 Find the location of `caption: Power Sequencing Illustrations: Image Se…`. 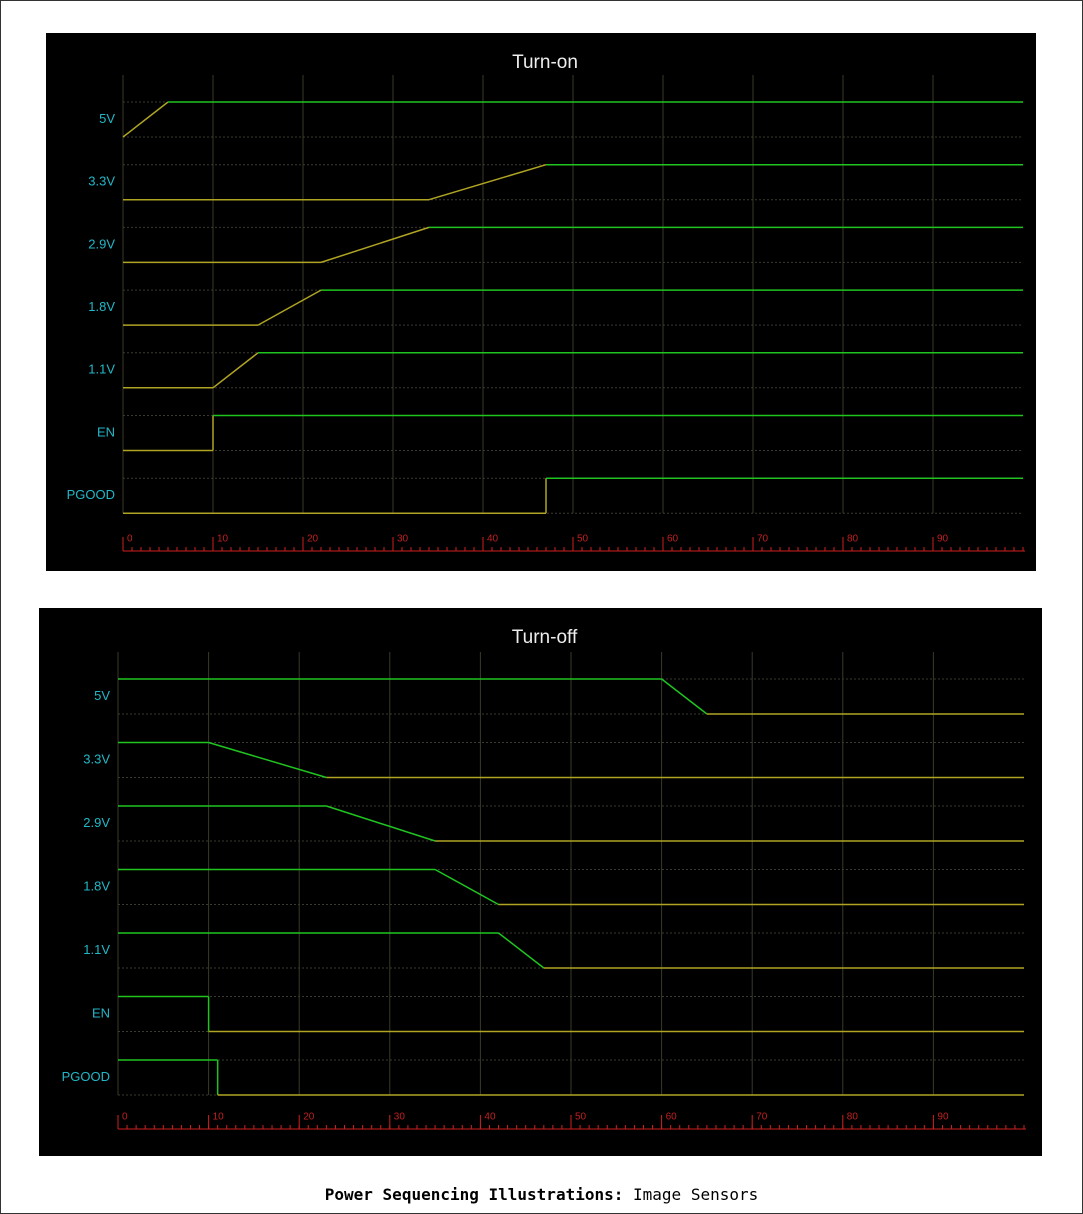

caption: Power Sequencing Illustrations: Image Se… is located at coordinates (541, 1194).